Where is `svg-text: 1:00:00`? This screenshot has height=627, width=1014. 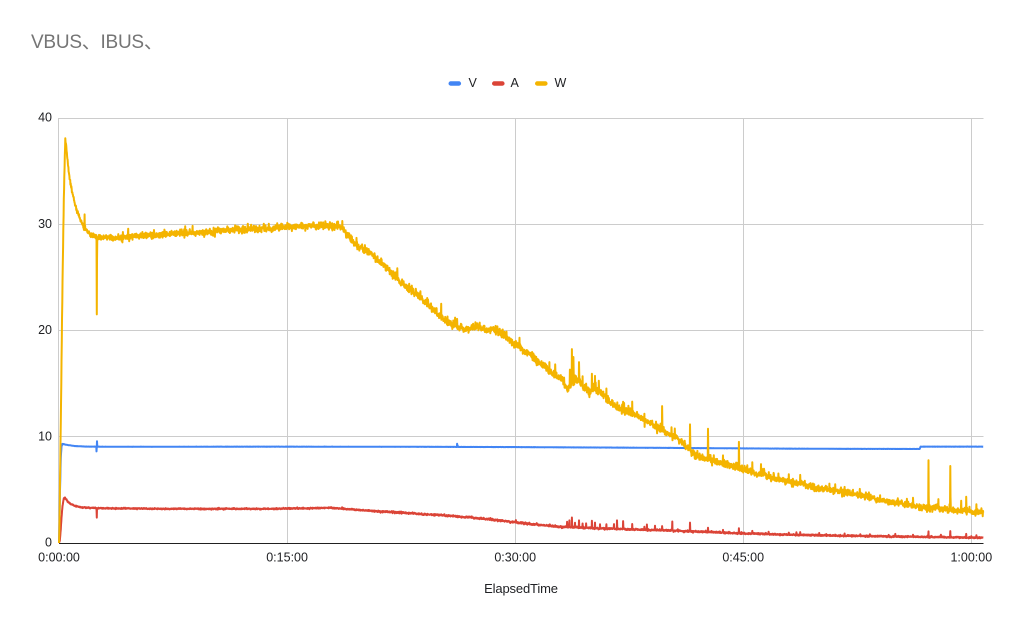
svg-text: 1:00:00 is located at coordinates (971, 558).